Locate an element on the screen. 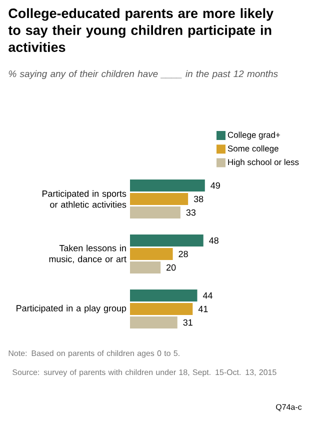 The image size is (310, 422). legend-label: Some college is located at coordinates (253, 149).